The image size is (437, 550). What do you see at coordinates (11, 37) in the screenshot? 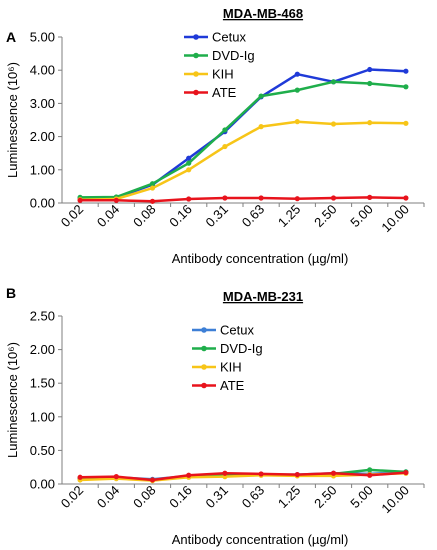
I see `panel-a-letter: A` at bounding box center [11, 37].